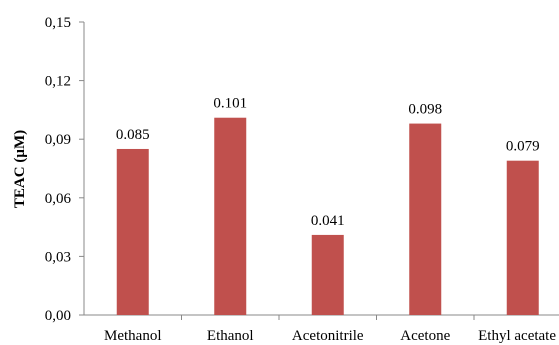  Describe the element at coordinates (517, 336) in the screenshot. I see `x-category-label: Ethyl acetate` at that location.